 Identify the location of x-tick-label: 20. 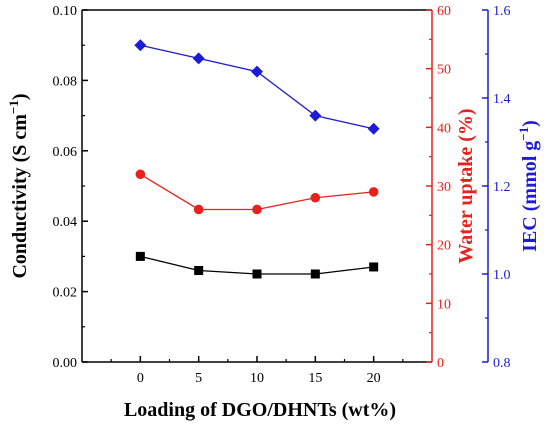
(374, 378).